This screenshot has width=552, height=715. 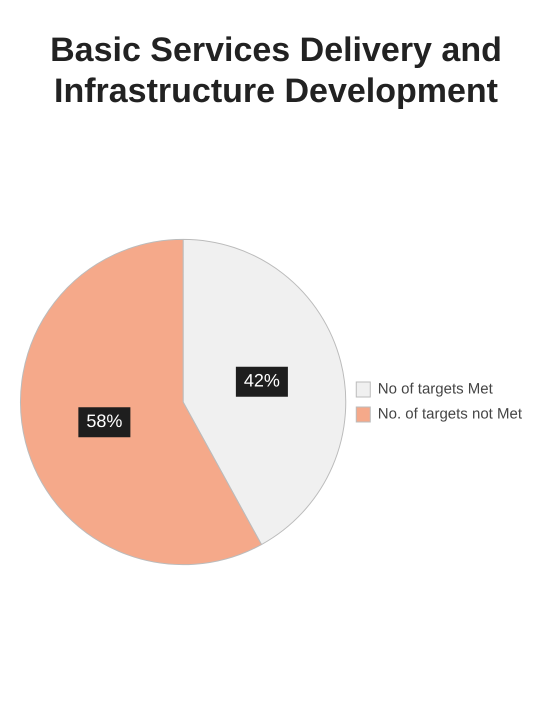 I want to click on chart-title: Basic Services Delivery and Infrastructure Development, so click(x=276, y=71).